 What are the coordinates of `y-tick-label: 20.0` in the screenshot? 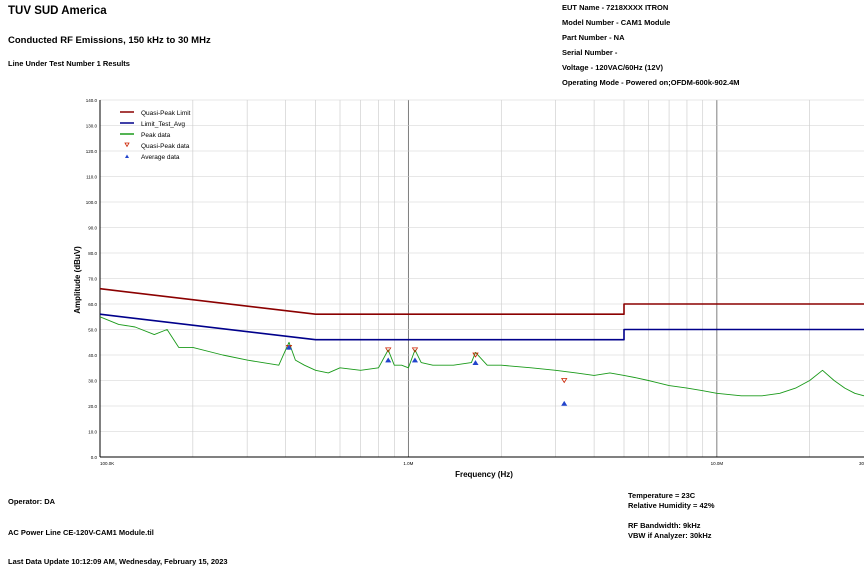 It's located at (92, 406).